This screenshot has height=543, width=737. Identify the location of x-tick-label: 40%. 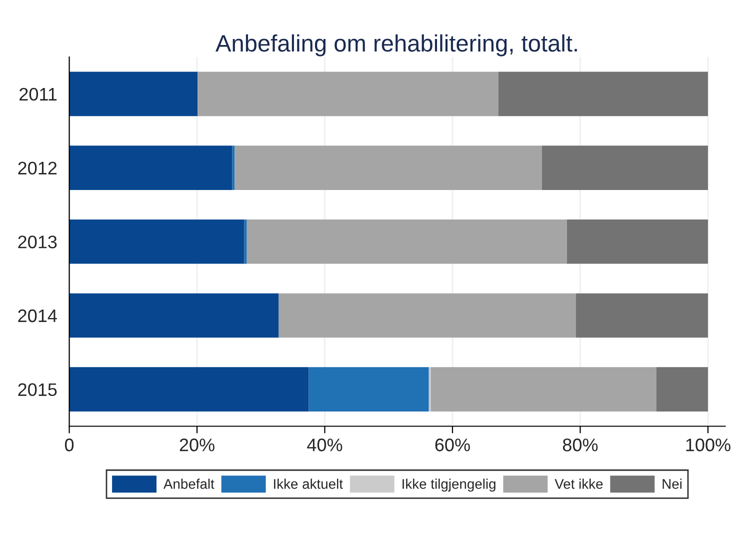
(324, 445).